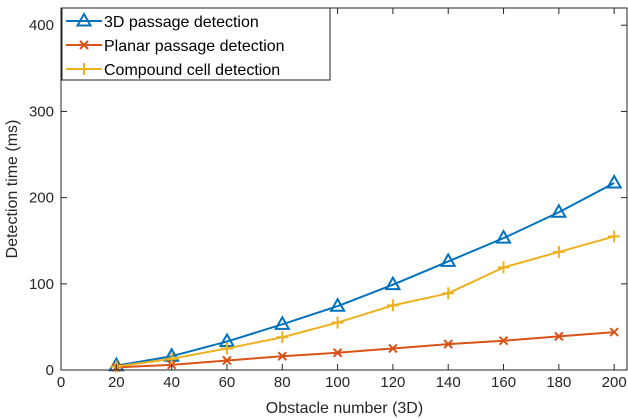  Describe the element at coordinates (41, 198) in the screenshot. I see `y-tick-label: 200` at that location.